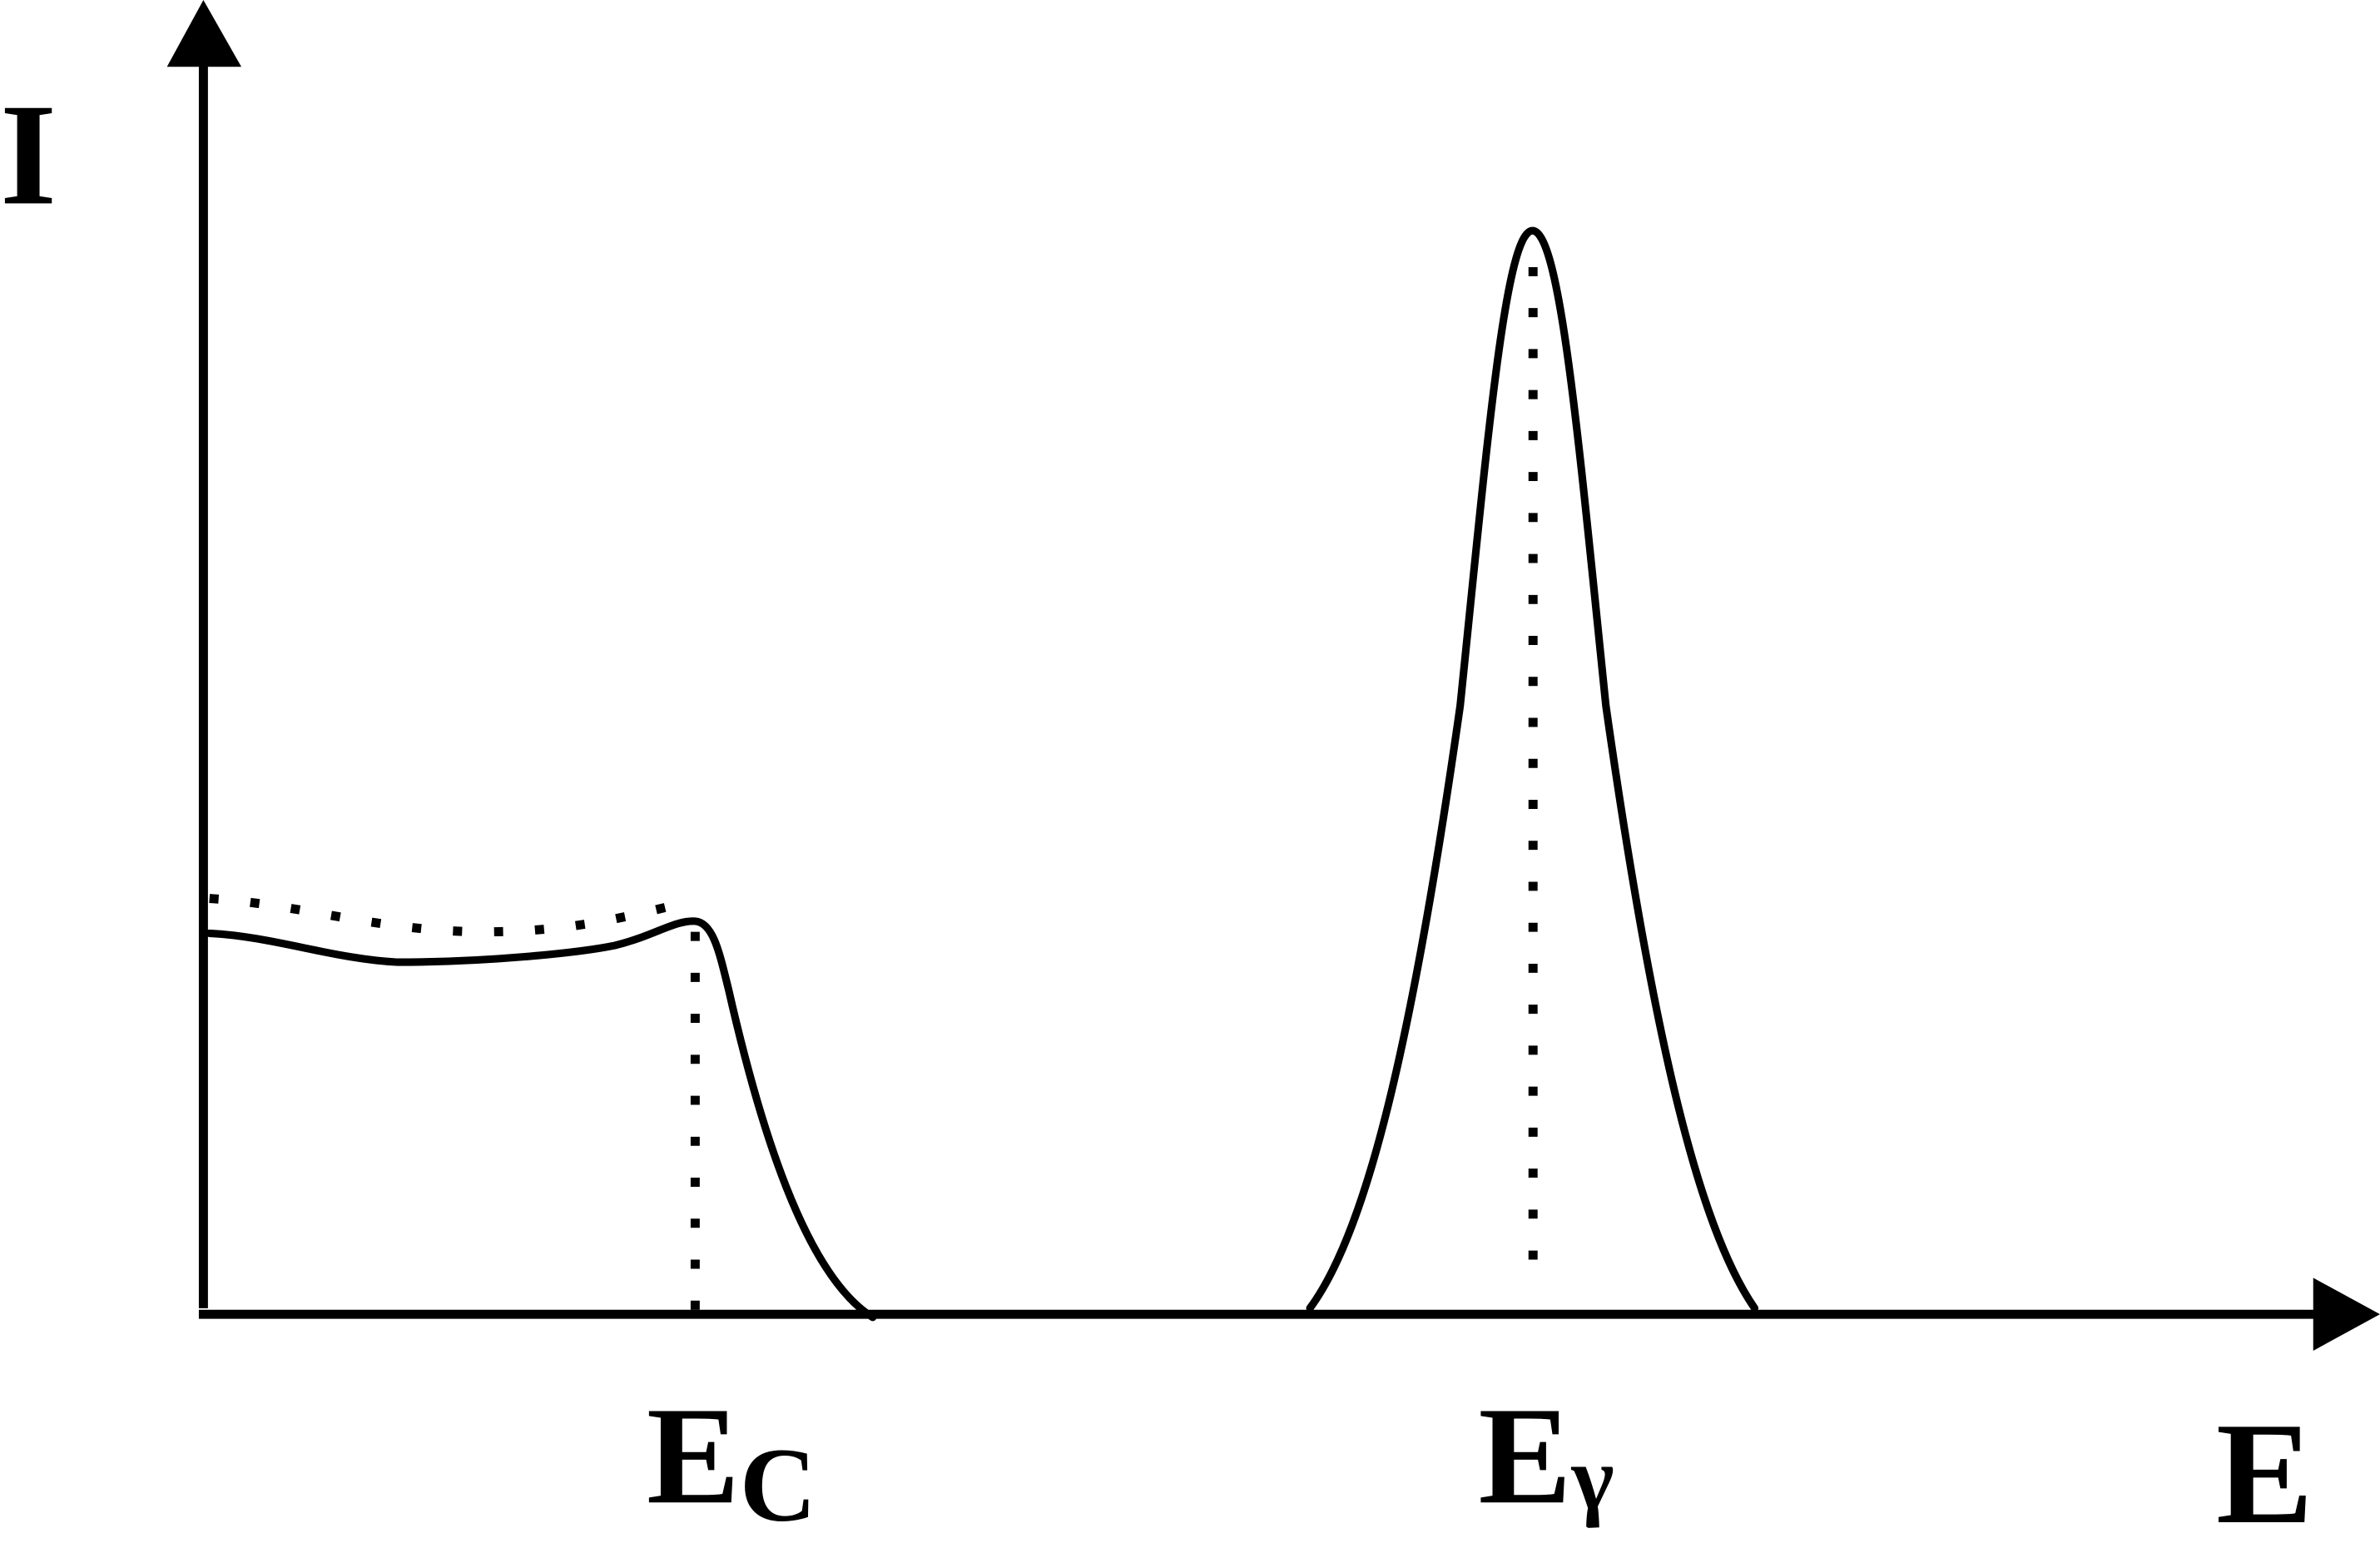 Image resolution: width=2380 pixels, height=1548 pixels. Describe the element at coordinates (2346, 1314) in the screenshot. I see `x-axis-arrow` at that location.